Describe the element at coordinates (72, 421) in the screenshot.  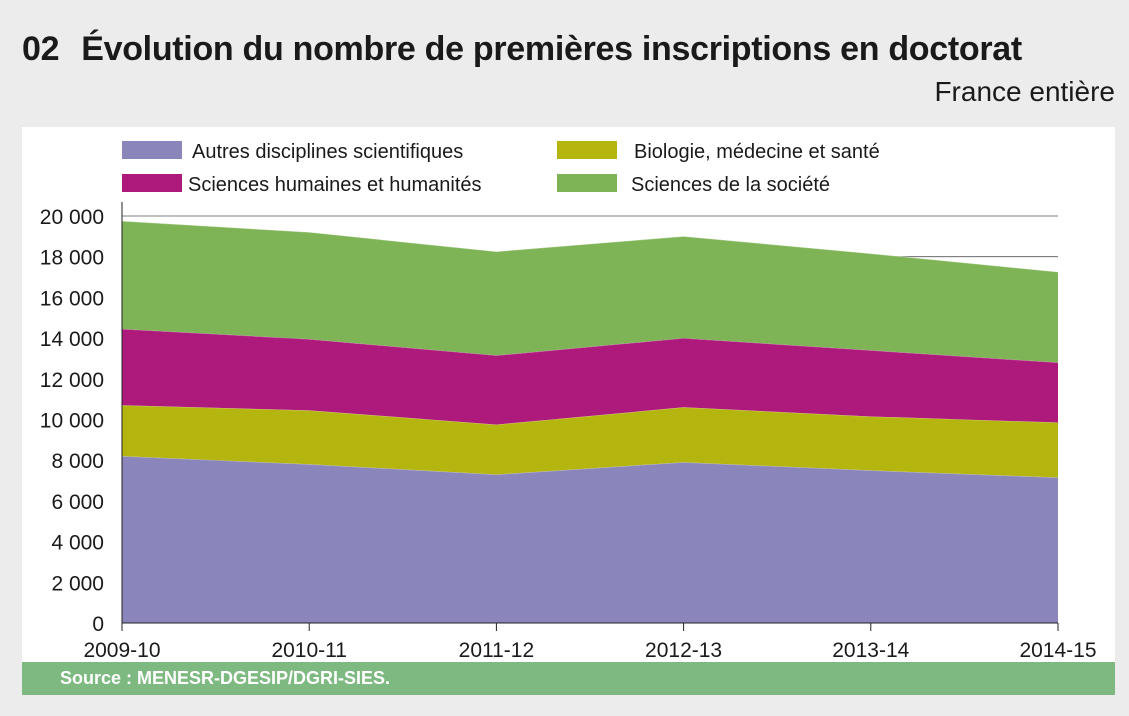
I see `y-tick-label: 10 000` at that location.